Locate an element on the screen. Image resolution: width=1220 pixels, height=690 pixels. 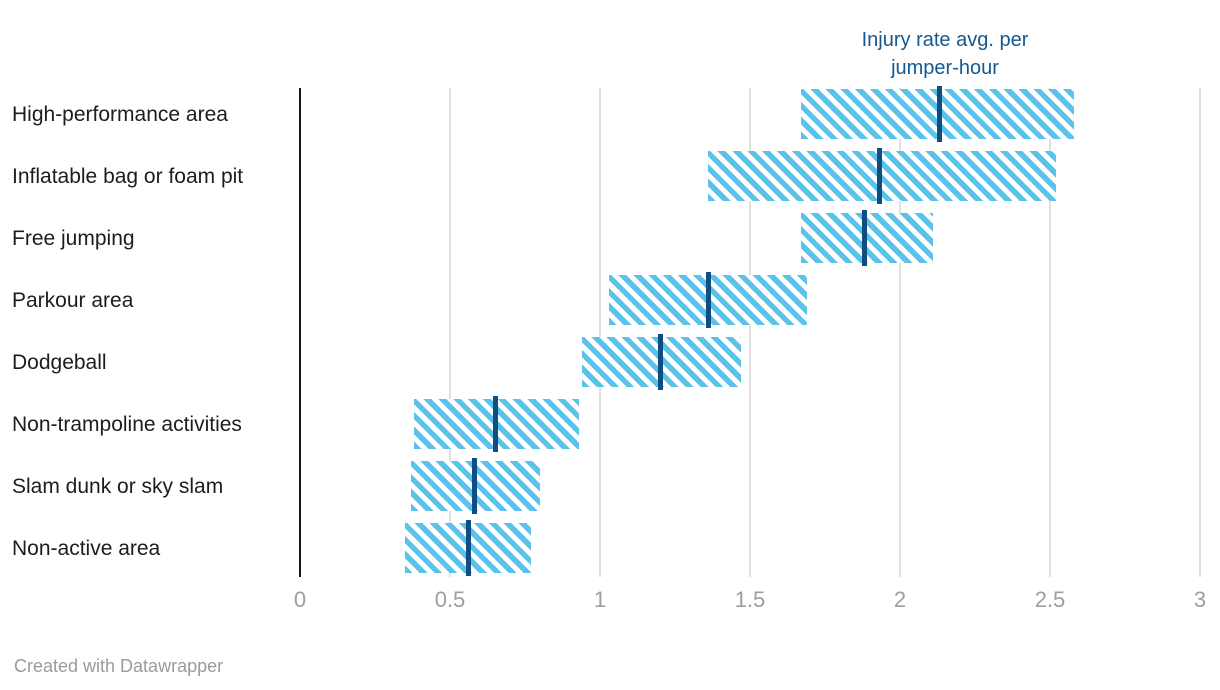
category-label: Non-trampoline activities is located at coordinates (127, 424).